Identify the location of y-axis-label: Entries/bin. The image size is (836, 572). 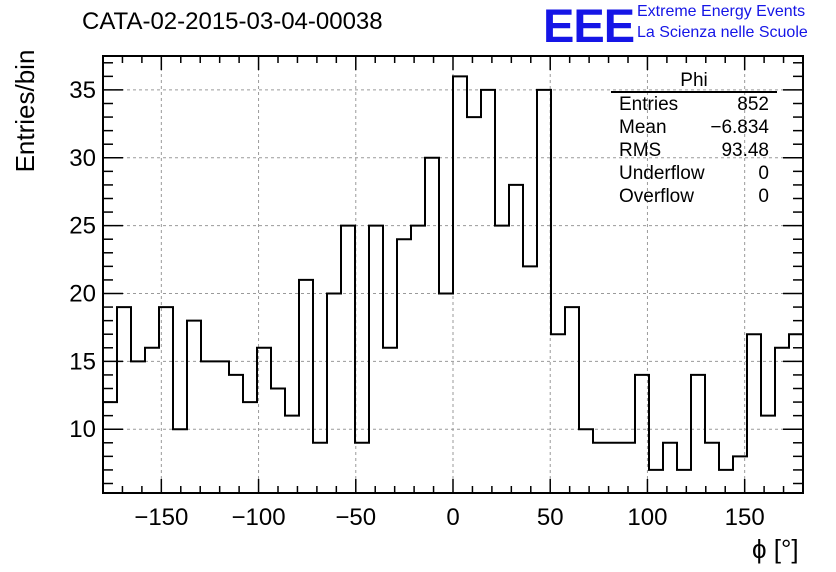
(25, 111).